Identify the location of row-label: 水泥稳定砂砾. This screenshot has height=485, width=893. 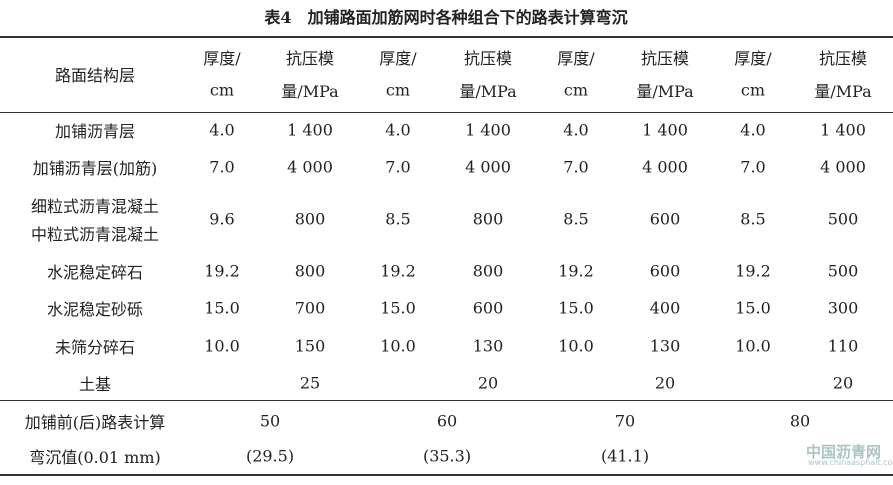
(95, 309).